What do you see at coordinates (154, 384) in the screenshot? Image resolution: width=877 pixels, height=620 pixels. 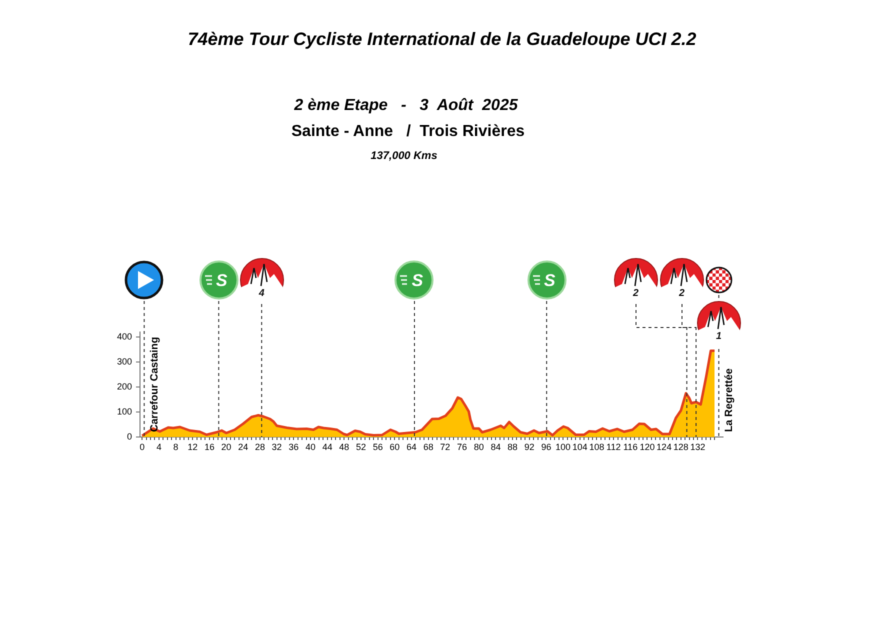 I see `ref-line-label: Carrefour Castaing` at bounding box center [154, 384].